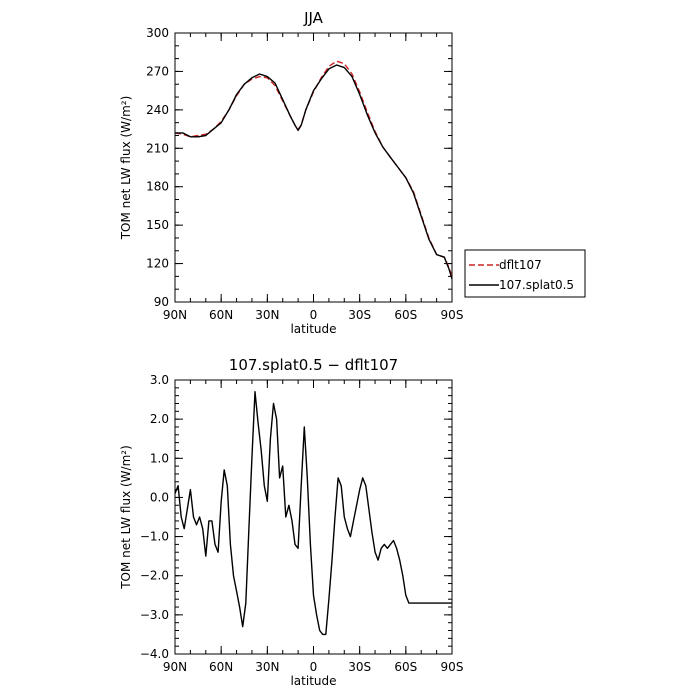 The image size is (700, 700). Describe the element at coordinates (536, 285) in the screenshot. I see `legend-label: 107.splat0.5` at that location.